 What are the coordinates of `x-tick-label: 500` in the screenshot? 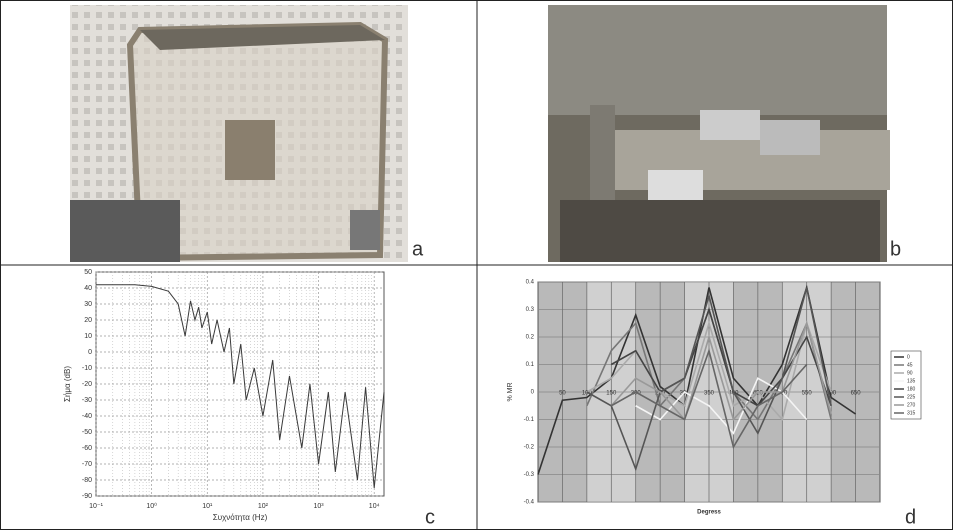 It's located at (782, 394).